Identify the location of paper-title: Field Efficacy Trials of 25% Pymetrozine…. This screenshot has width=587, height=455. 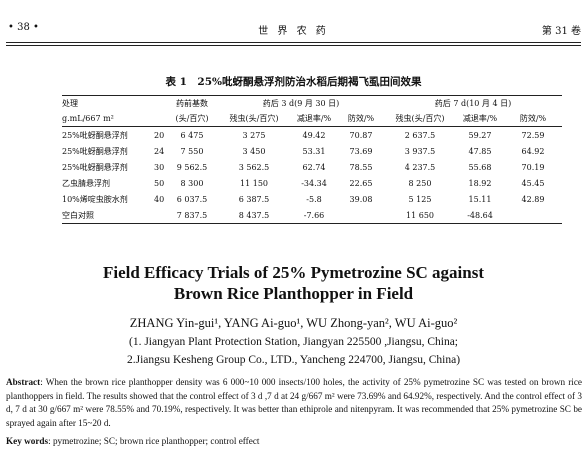
(293, 283).